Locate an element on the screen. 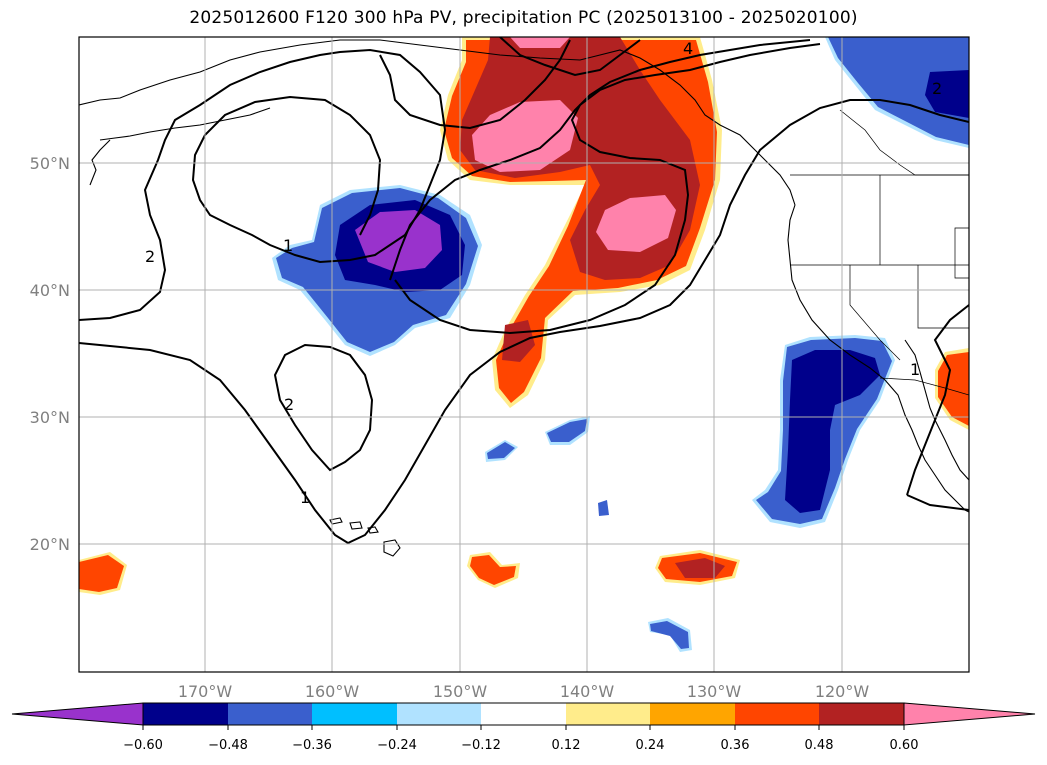 Image resolution: width=1047 pixels, height=765 pixels. longitude-labels: 170°W 160°W 150°W 140°W 130°W 120°W is located at coordinates (524, 691).